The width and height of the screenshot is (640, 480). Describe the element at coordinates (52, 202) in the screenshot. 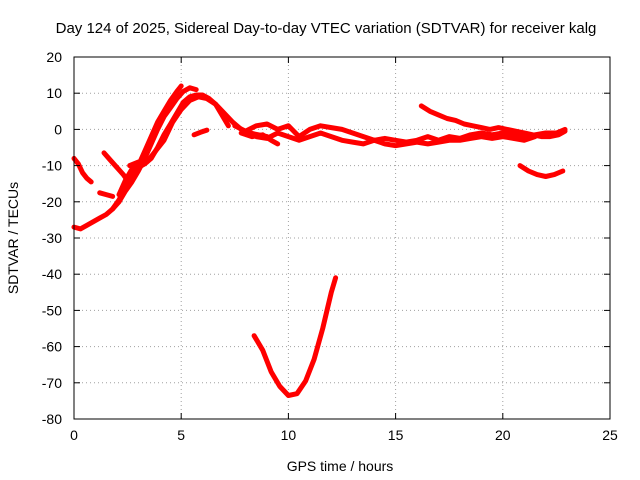

I see `y-tick-label: -20` at that location.